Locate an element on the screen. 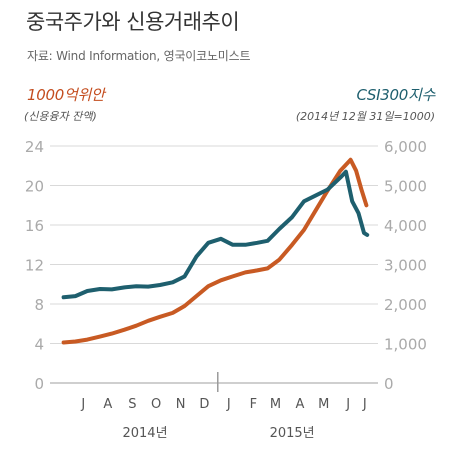 The width and height of the screenshot is (449, 453). source-note: 자료: Wind Information, 영국이코노미스트 is located at coordinates (139, 56).